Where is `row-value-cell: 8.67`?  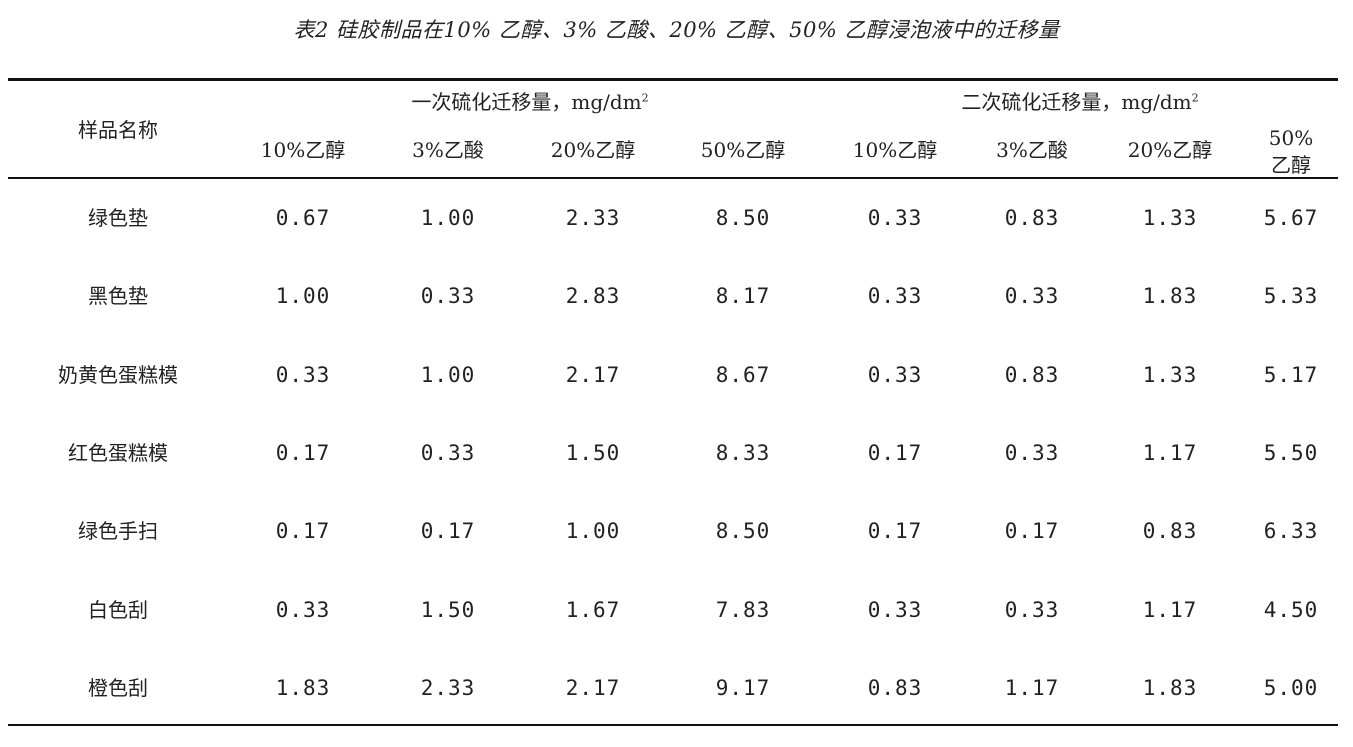
row-value-cell: 8.67 is located at coordinates (743, 375).